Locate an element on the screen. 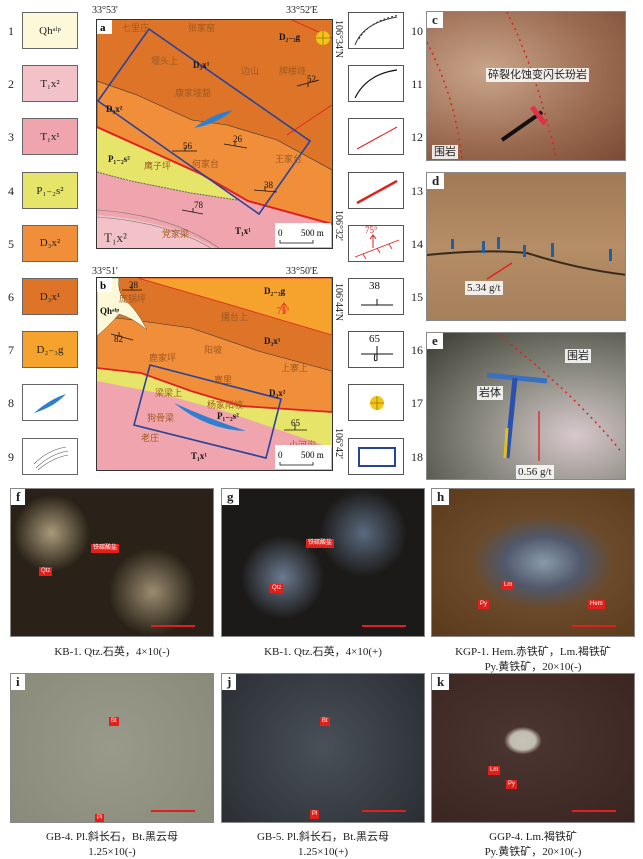 This screenshot has width=643, height=859. place-label: 小河沟 is located at coordinates (302, 444).